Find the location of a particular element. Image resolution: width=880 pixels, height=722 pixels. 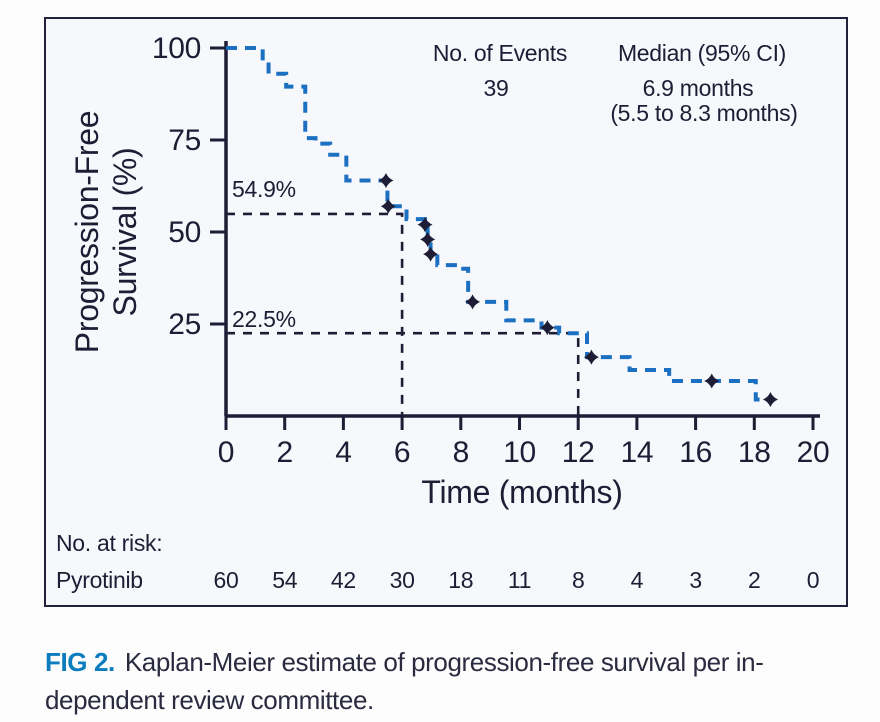

x-tick-label: 12 is located at coordinates (578, 452).